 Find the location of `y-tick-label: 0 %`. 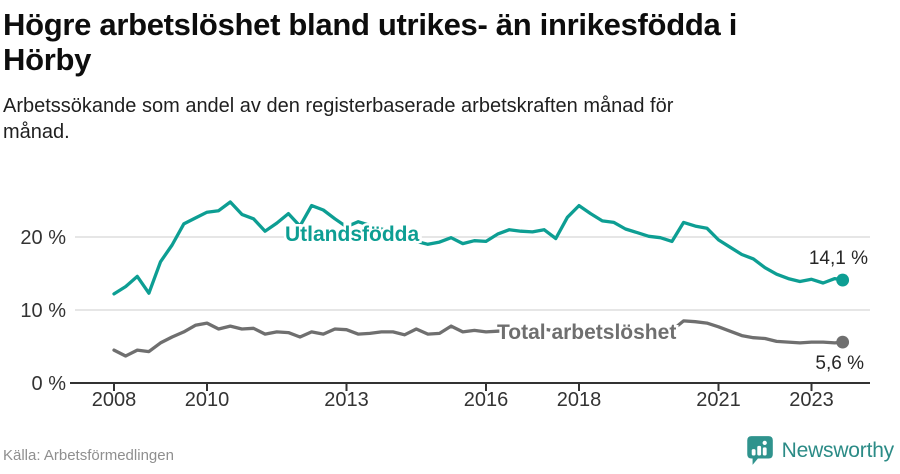

y-tick-label: 0 % is located at coordinates (49, 384).